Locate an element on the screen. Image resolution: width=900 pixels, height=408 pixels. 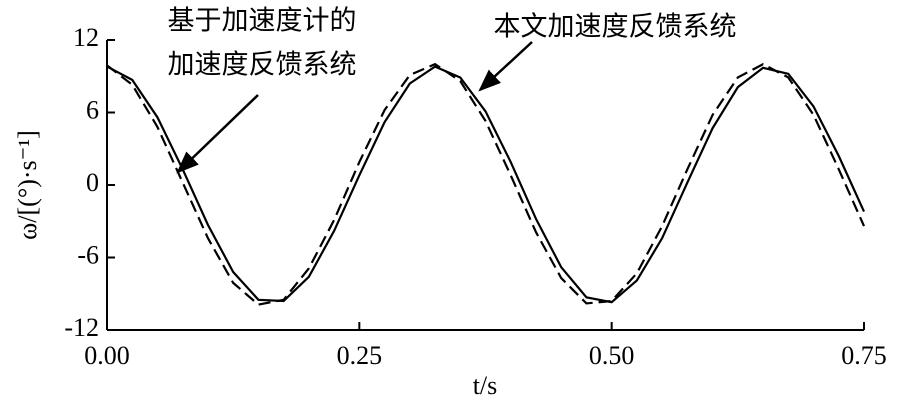
x-tick-label: 0.75 is located at coordinates (864, 355).